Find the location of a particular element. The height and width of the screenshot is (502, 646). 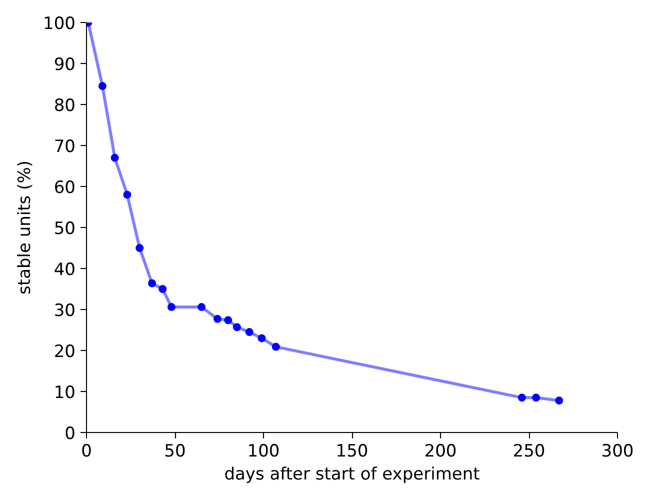

y-tick-label: 50 is located at coordinates (65, 229).